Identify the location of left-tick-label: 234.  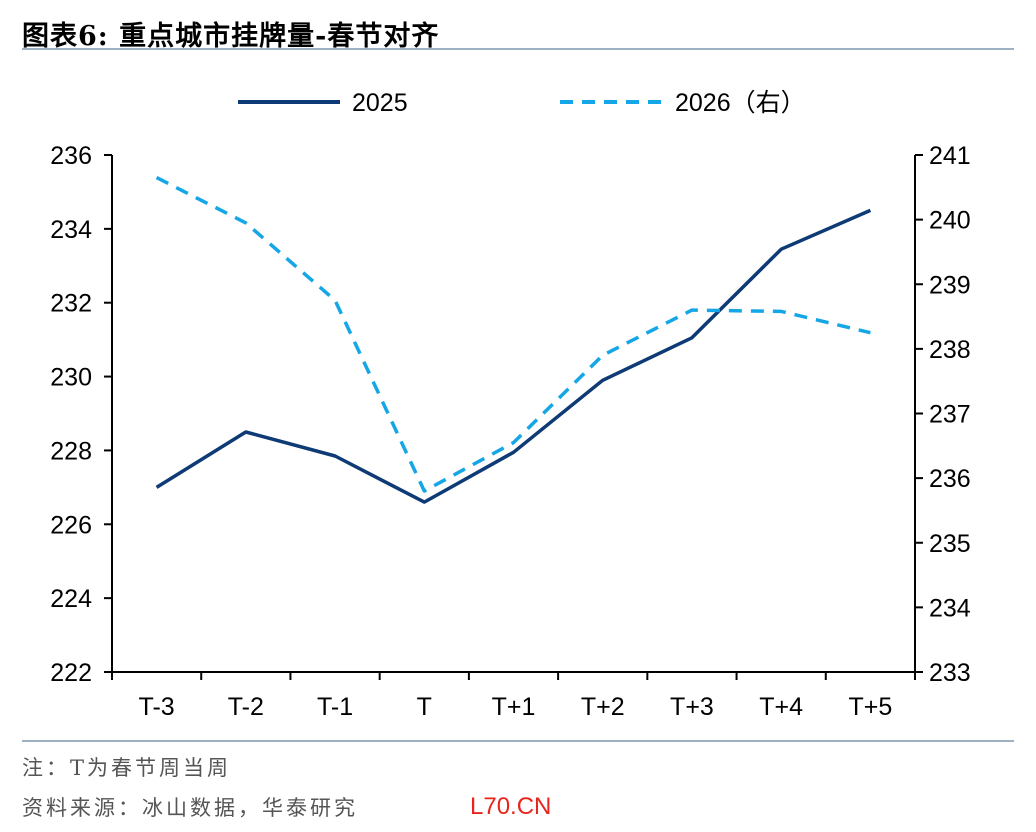
(71, 230).